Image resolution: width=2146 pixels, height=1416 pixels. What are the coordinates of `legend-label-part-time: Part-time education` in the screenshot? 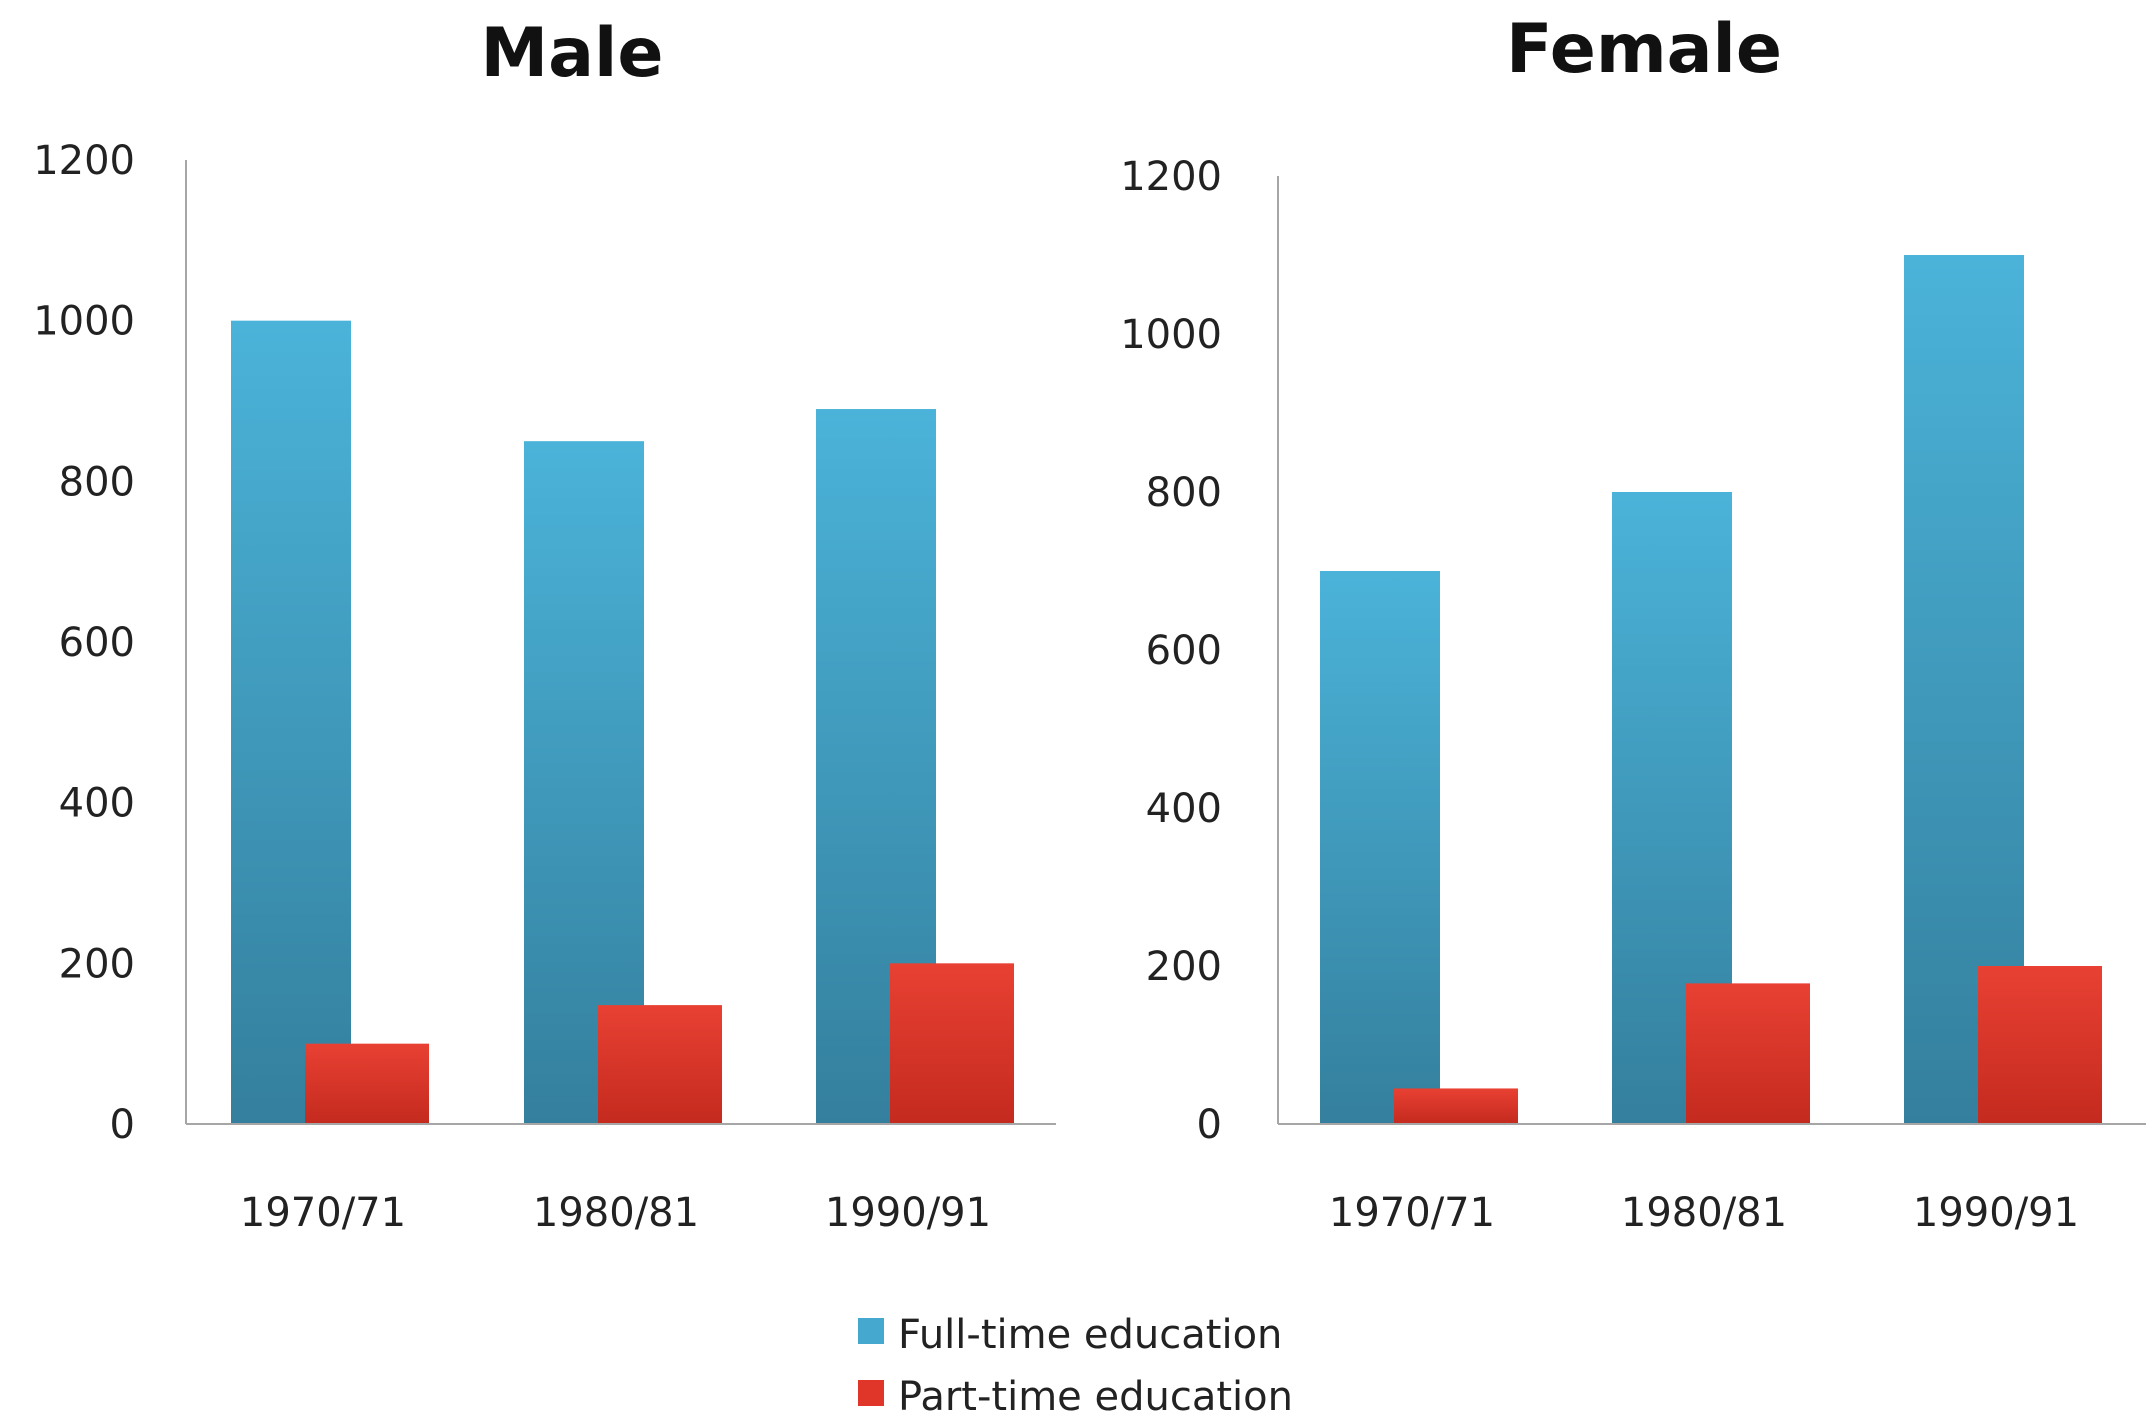 It's located at (1095, 1395).